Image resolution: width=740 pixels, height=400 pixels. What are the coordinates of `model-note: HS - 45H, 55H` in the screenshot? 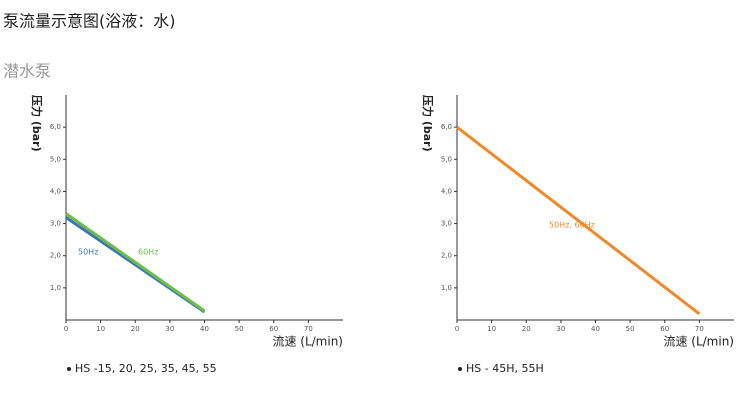 It's located at (505, 368).